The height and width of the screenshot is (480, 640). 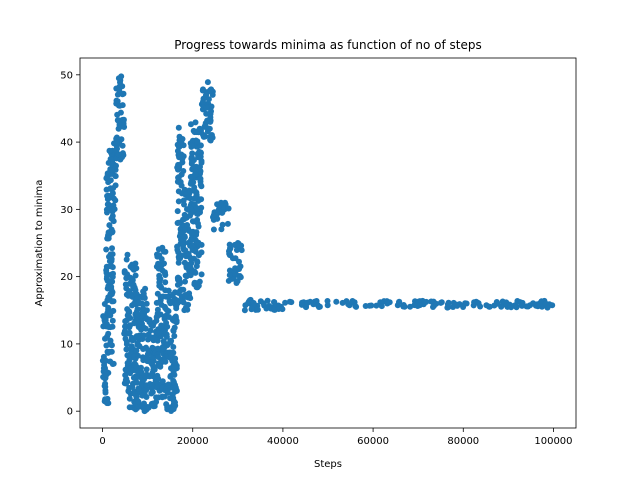 I want to click on x-tick-label: 0, so click(x=102, y=441).